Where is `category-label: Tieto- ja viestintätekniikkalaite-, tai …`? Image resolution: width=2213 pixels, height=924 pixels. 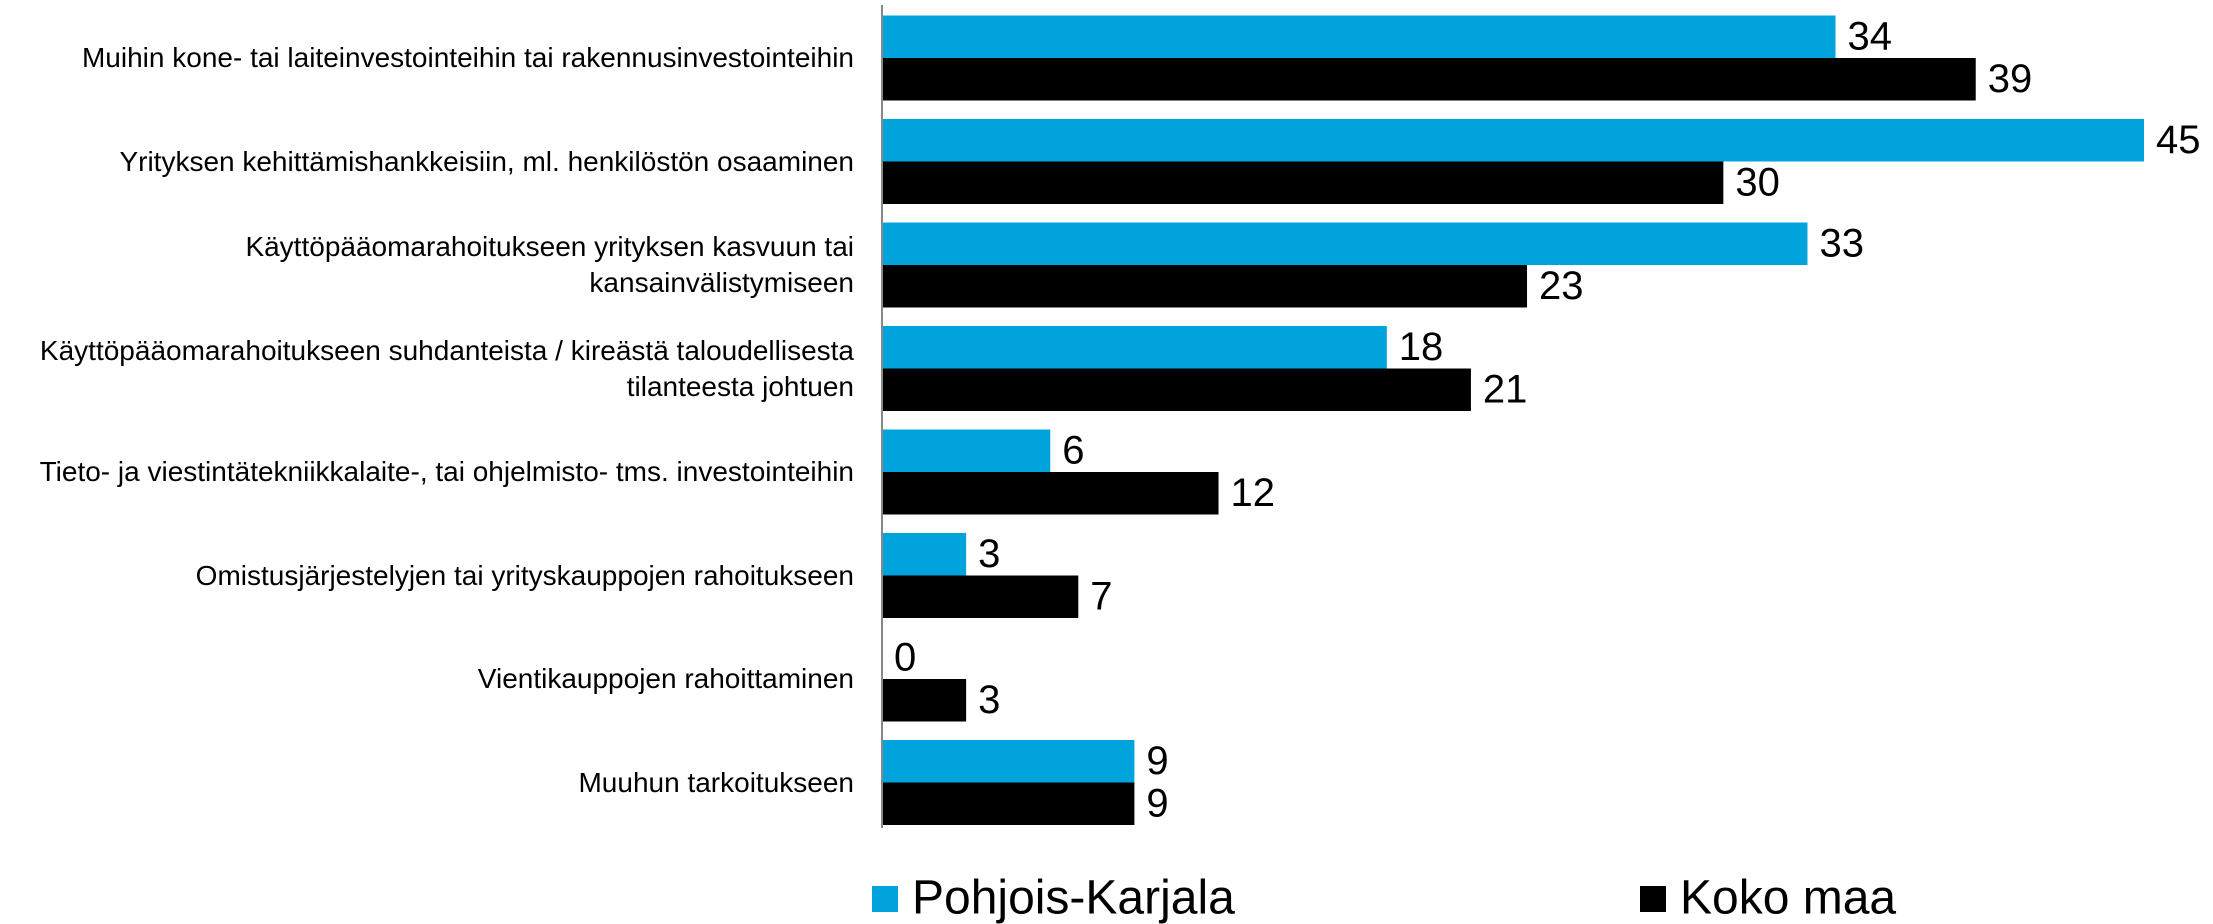 category-label: Tieto- ja viestintätekniikkalaite-, tai … is located at coordinates (446, 471).